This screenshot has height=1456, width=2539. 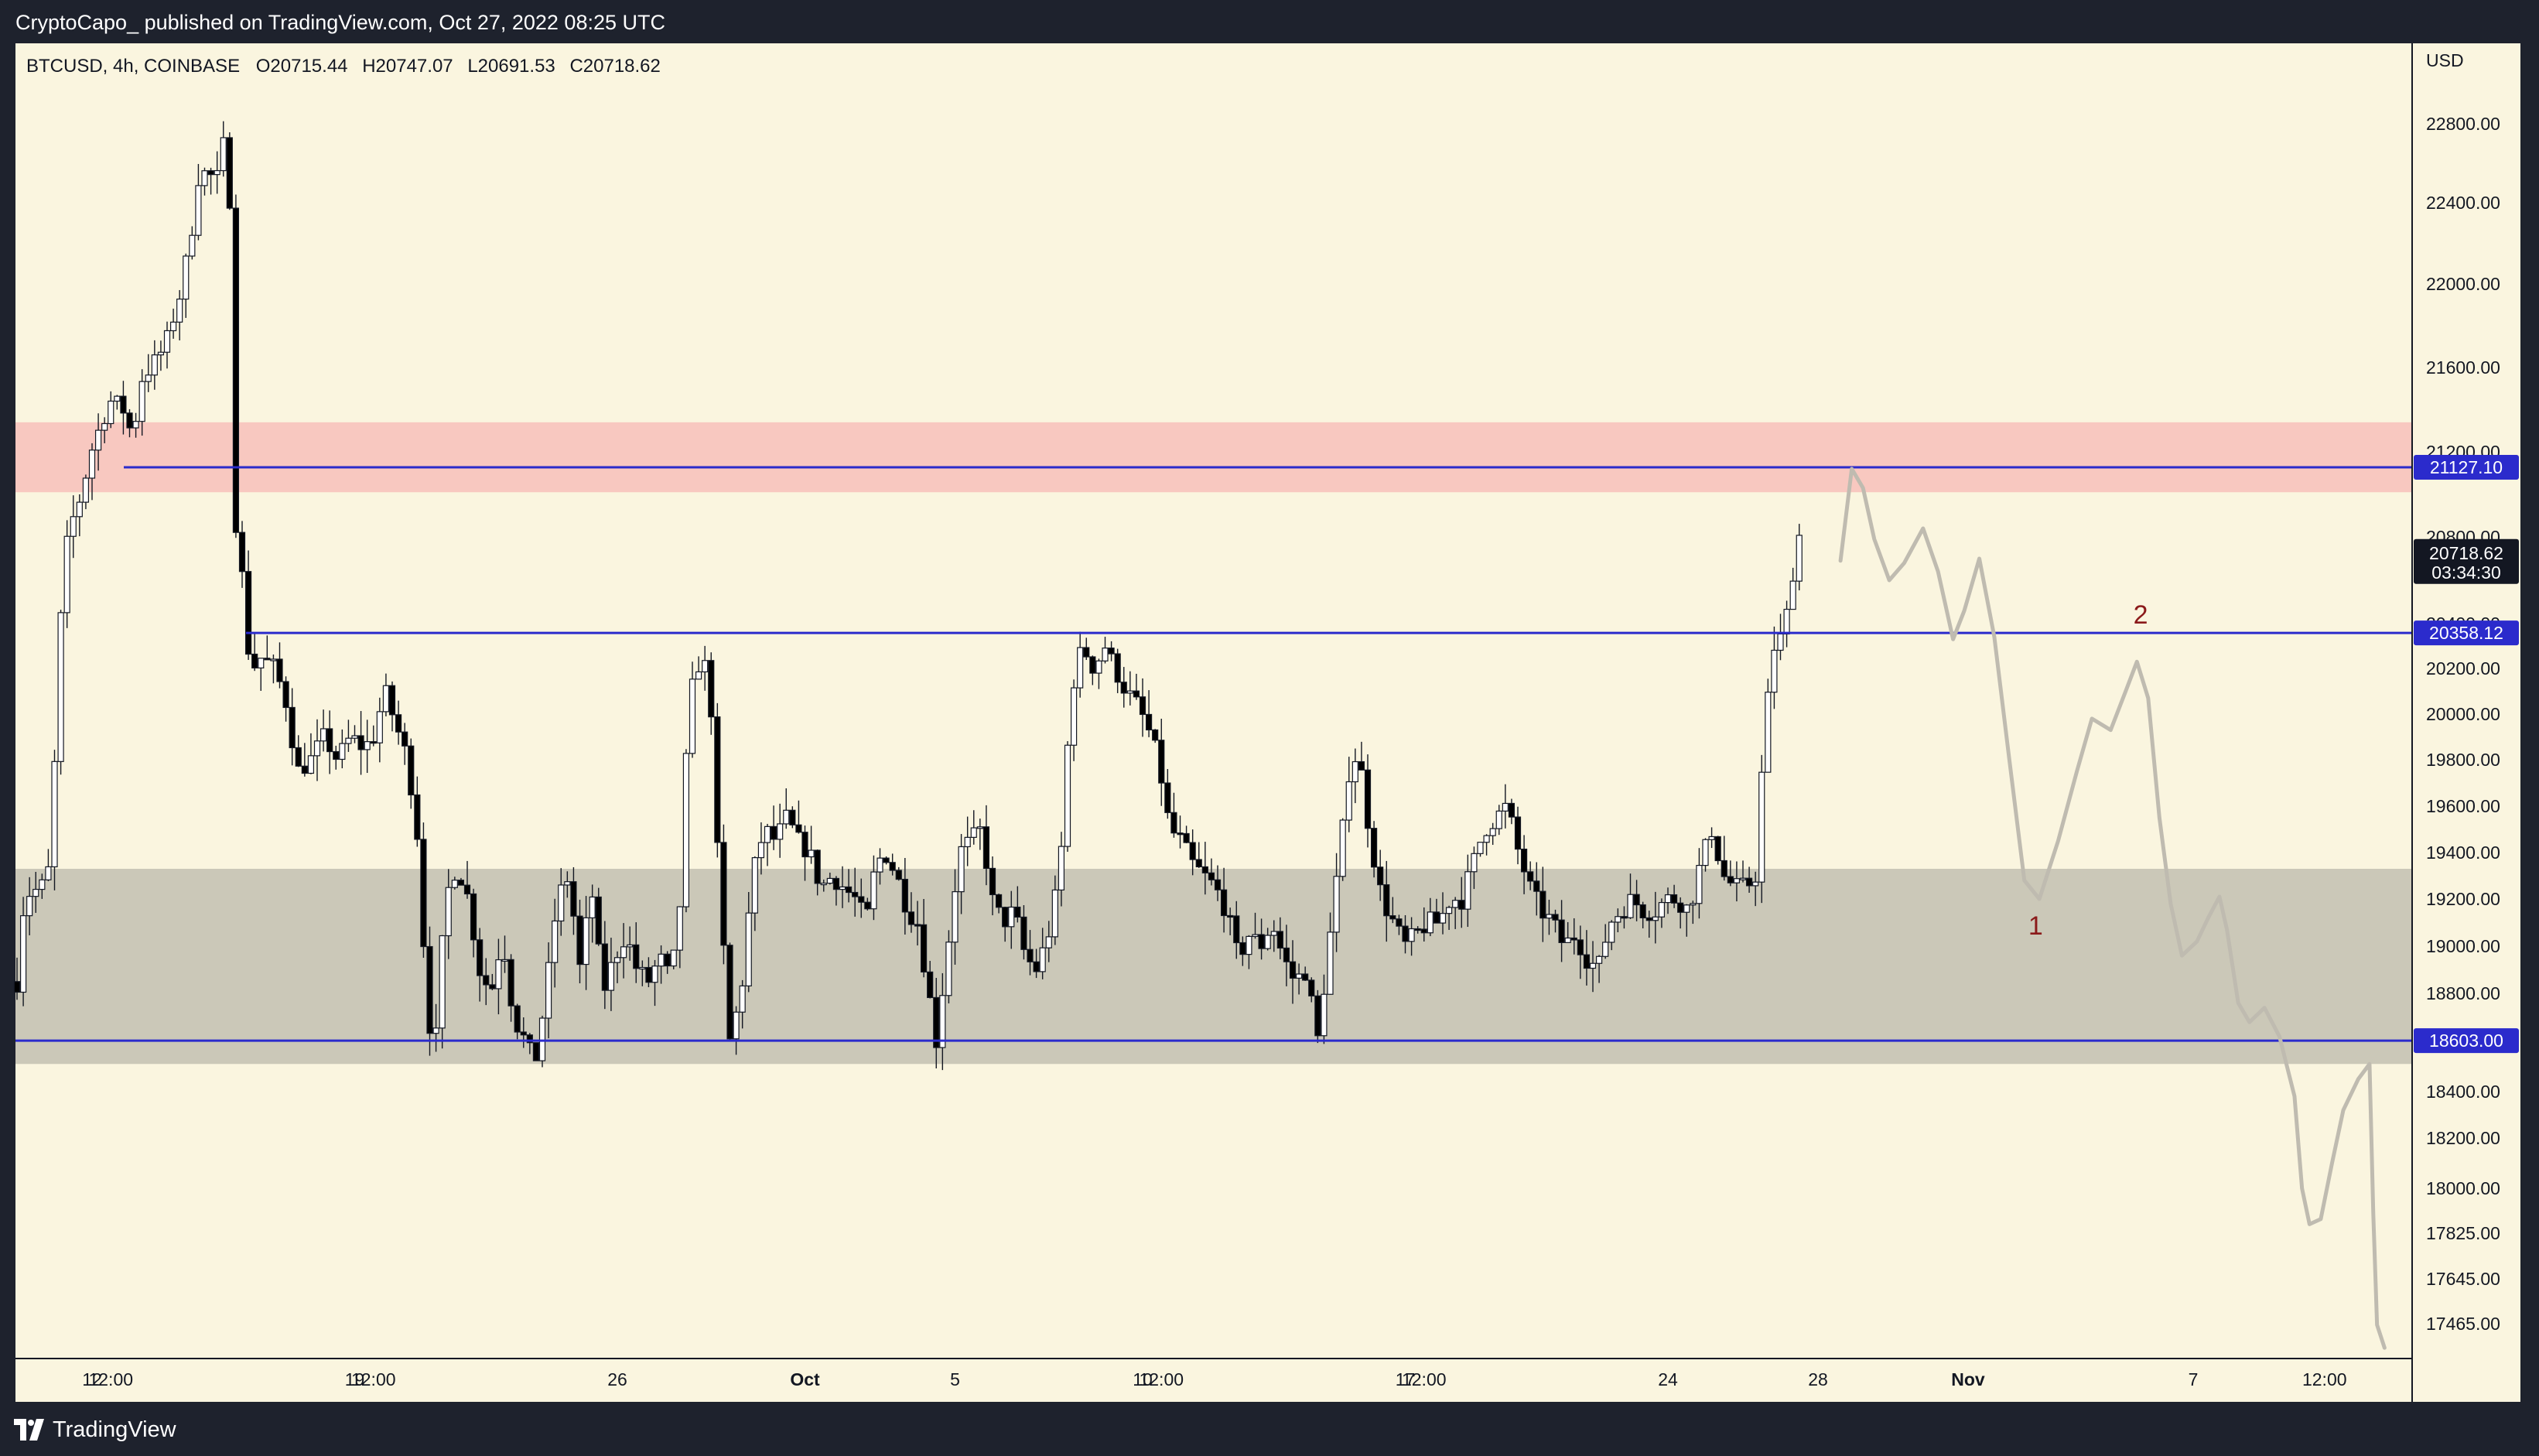 What do you see at coordinates (2141, 615) in the screenshot?
I see `wave-label-2: 2` at bounding box center [2141, 615].